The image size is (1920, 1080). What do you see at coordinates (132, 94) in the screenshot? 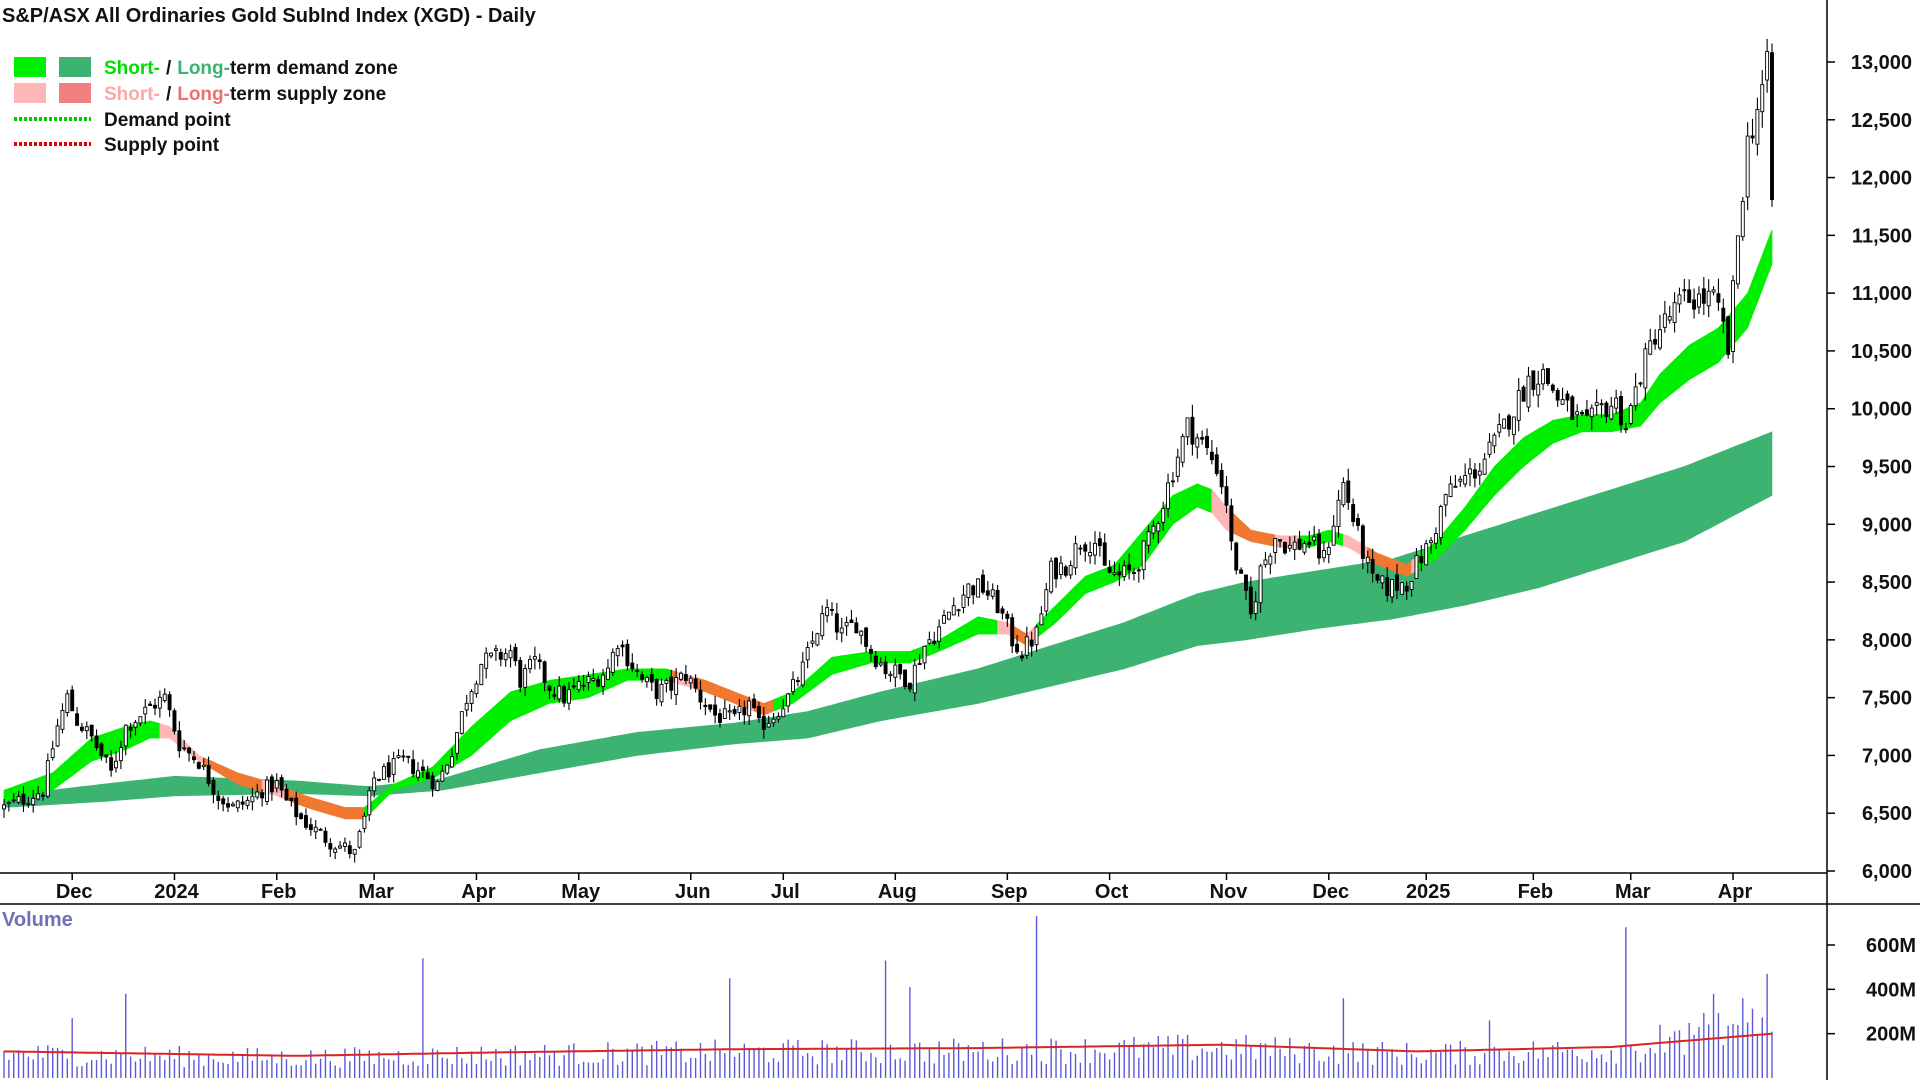
I see `legend-supply-short: Short-` at bounding box center [132, 94].